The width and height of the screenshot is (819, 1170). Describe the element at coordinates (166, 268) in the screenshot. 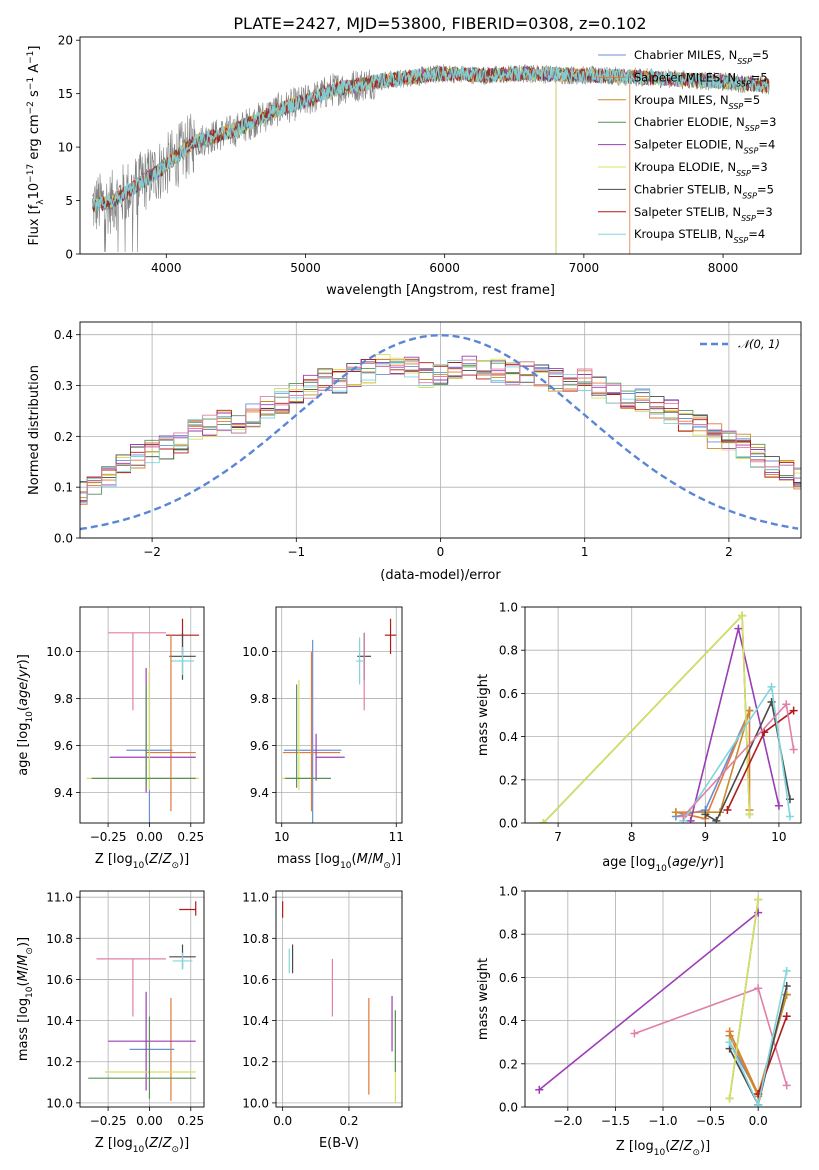

I see `x-tick-label: 4000` at that location.